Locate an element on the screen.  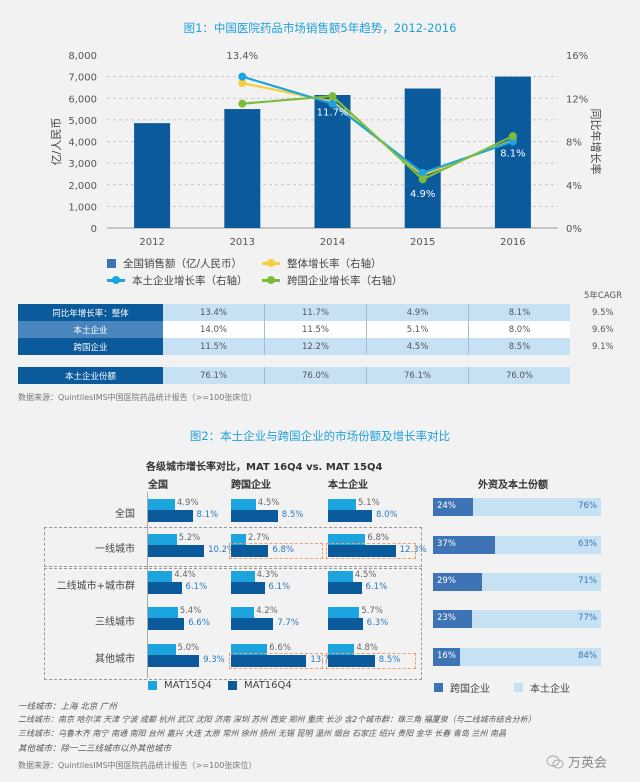
share-bar: 29% 71% is located at coordinates (517, 582).